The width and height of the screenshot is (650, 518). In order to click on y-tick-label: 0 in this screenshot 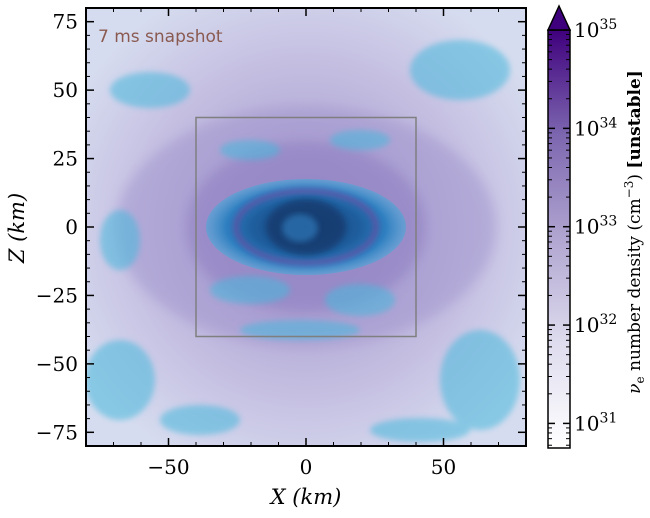, I will do `click(71, 227)`.